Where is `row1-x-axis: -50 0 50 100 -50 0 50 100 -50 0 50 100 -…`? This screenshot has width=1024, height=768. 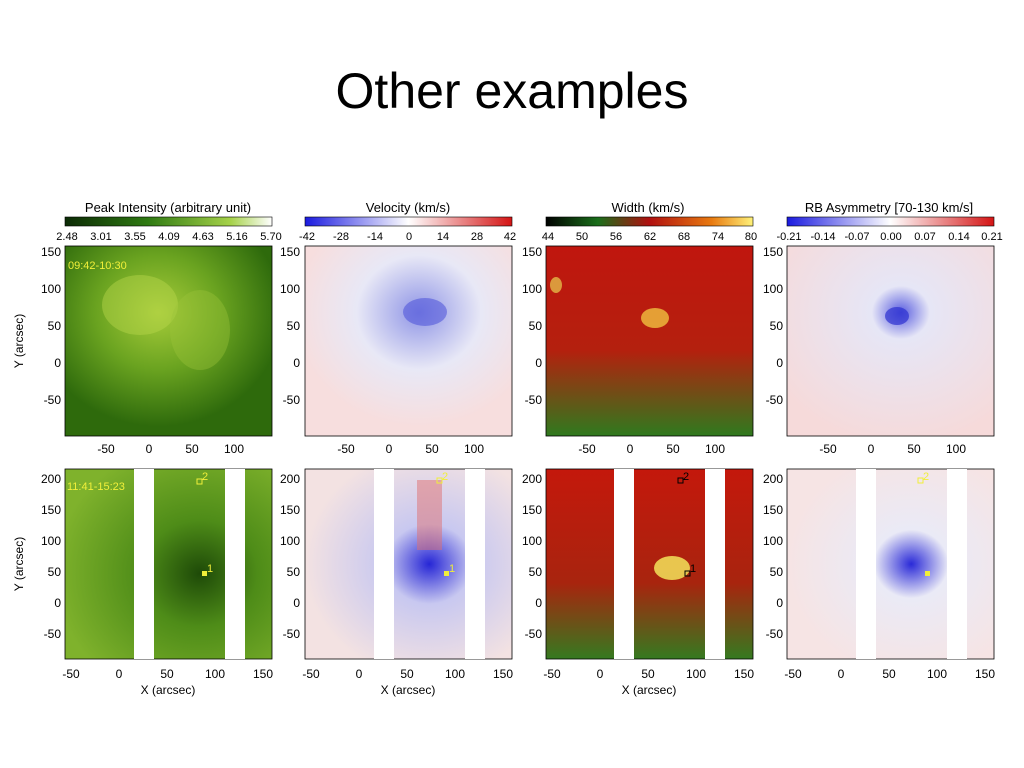 row1-x-axis: -50 0 50 100 -50 0 50 100 -50 0 50 100 -… is located at coordinates (531, 449).